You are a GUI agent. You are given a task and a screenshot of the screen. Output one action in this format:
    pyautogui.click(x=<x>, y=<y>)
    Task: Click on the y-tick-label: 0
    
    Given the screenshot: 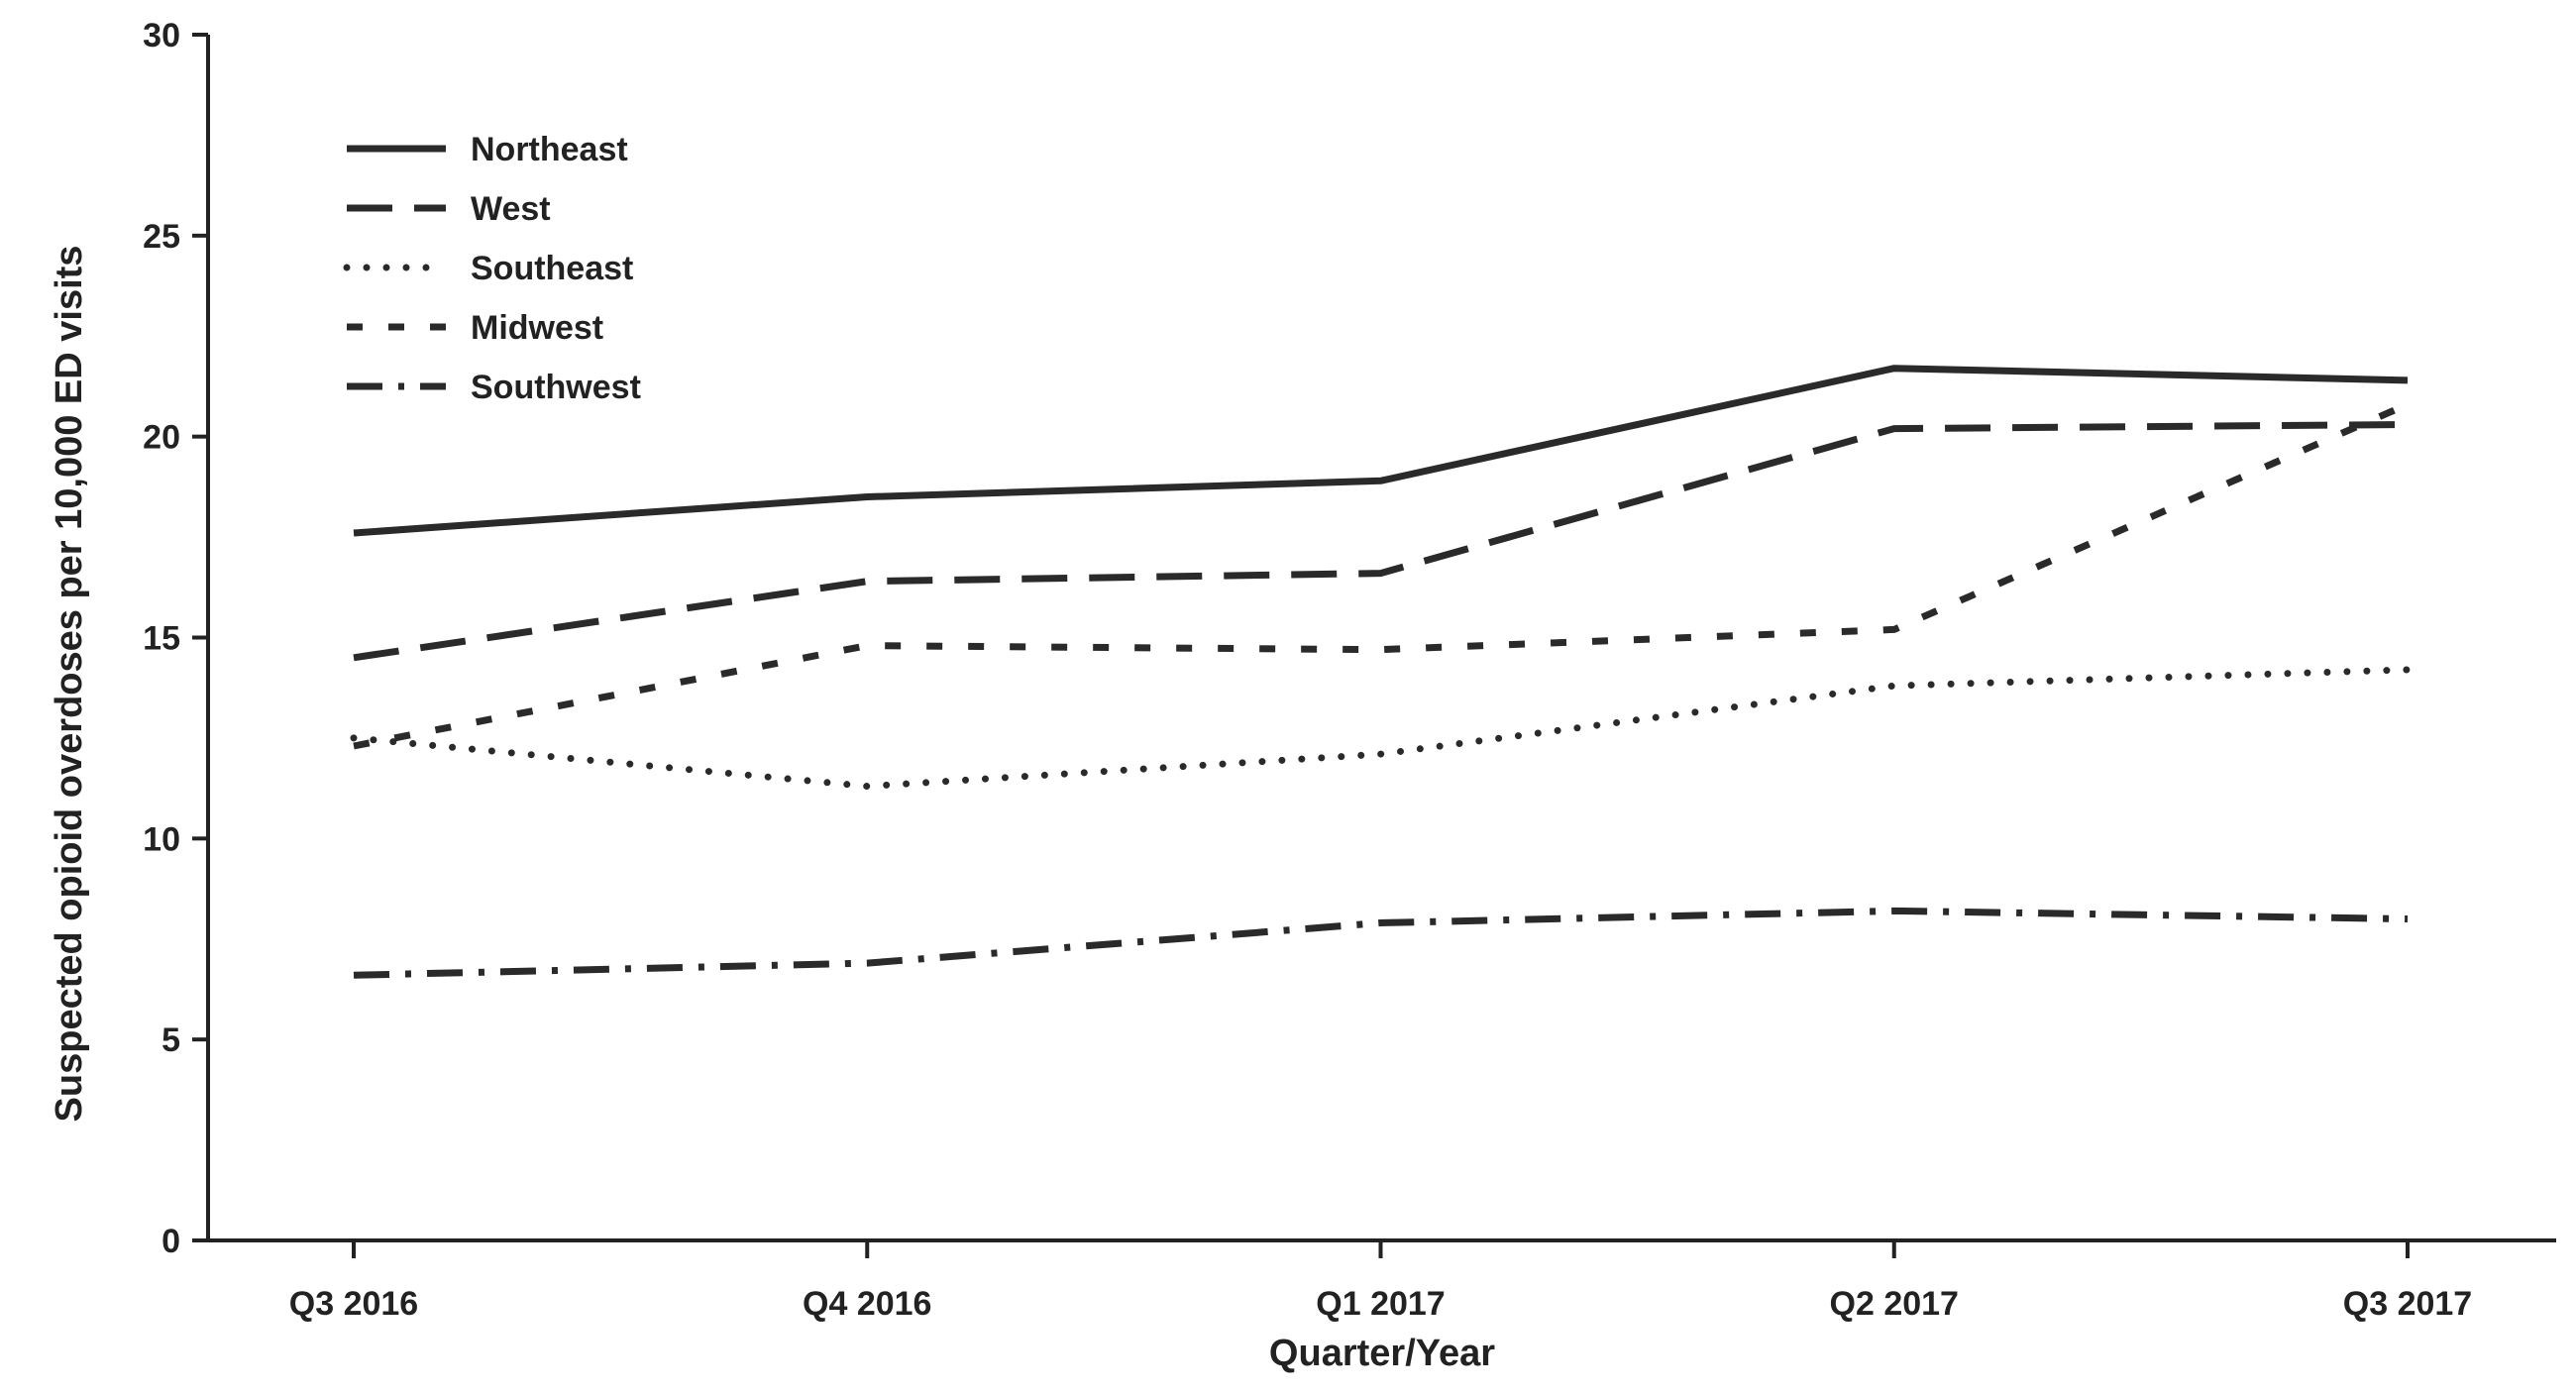 What is the action you would take?
    pyautogui.click(x=170, y=1241)
    